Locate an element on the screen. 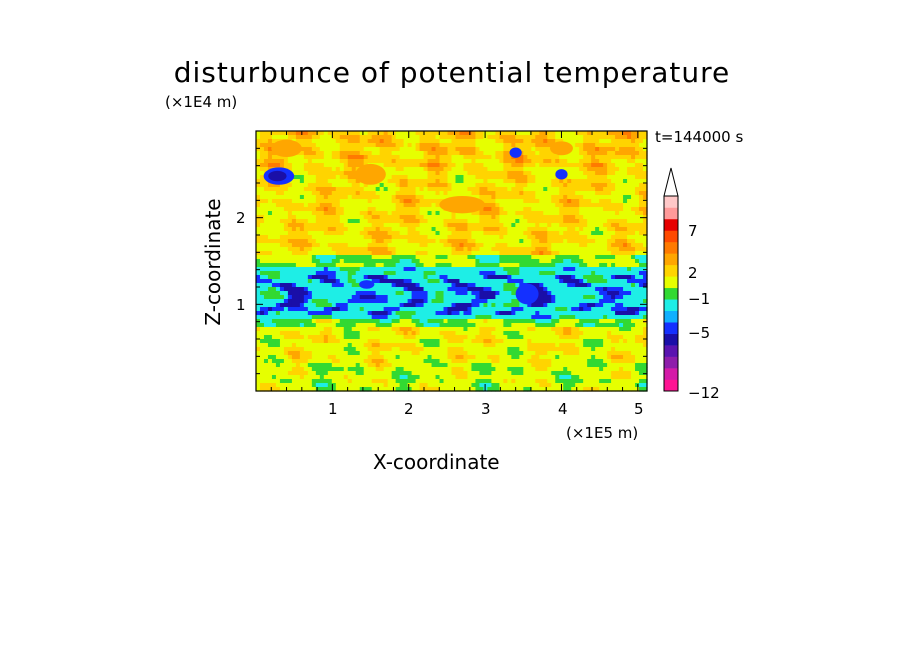 The width and height of the screenshot is (904, 654). y-tick-label: 1 is located at coordinates (241, 305).